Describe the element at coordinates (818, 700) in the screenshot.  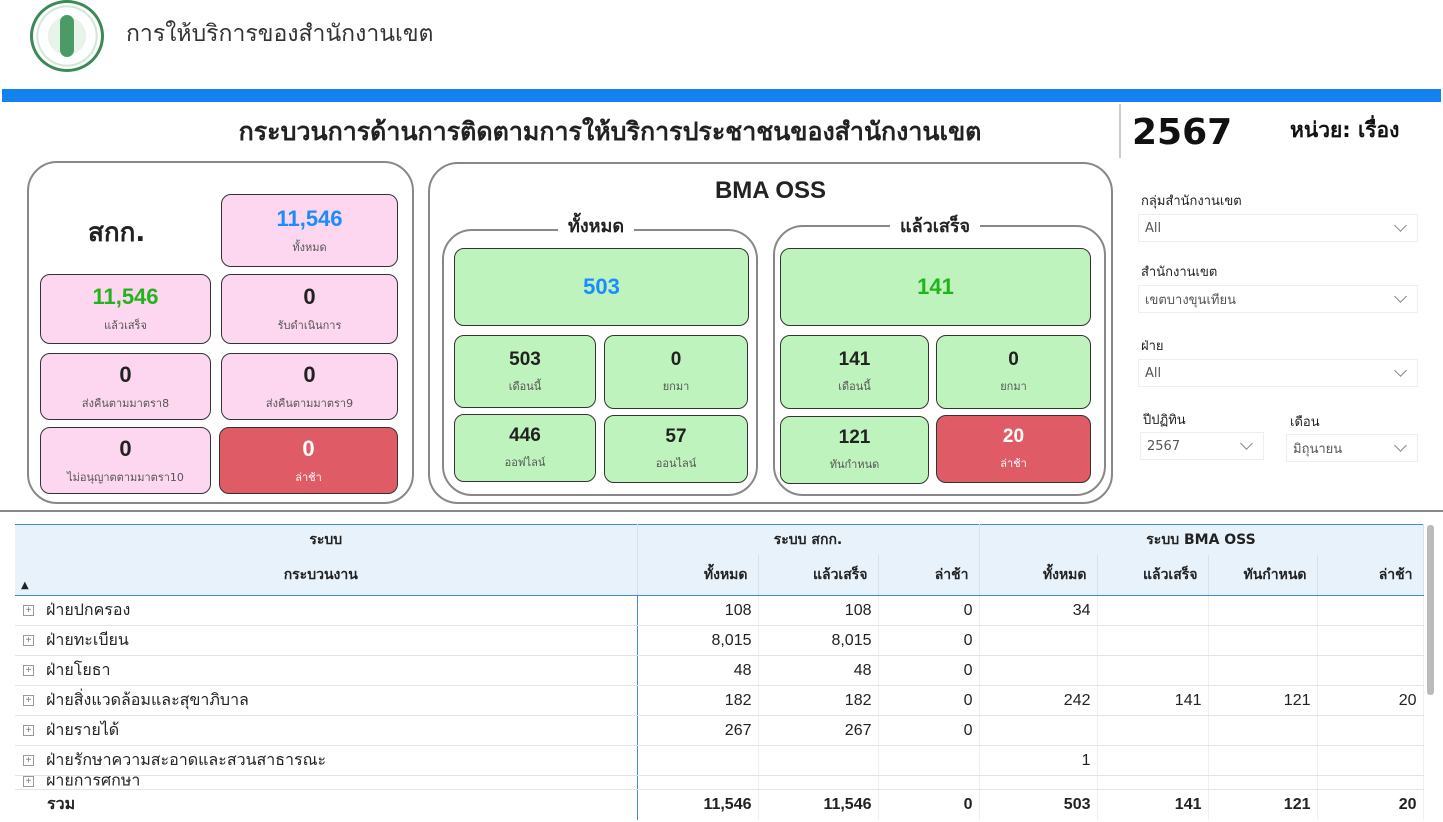
I see `value-cell: 182` at that location.